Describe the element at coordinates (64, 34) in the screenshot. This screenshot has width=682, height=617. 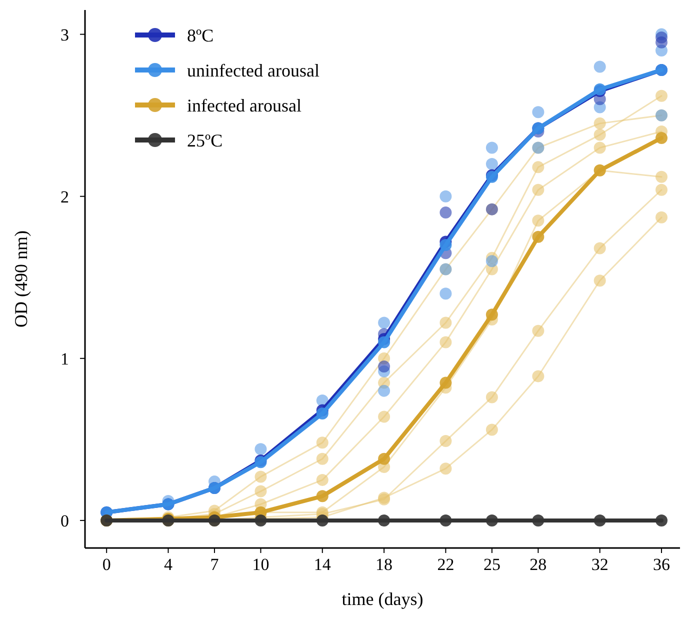
I see `y-tick-label: 3` at that location.